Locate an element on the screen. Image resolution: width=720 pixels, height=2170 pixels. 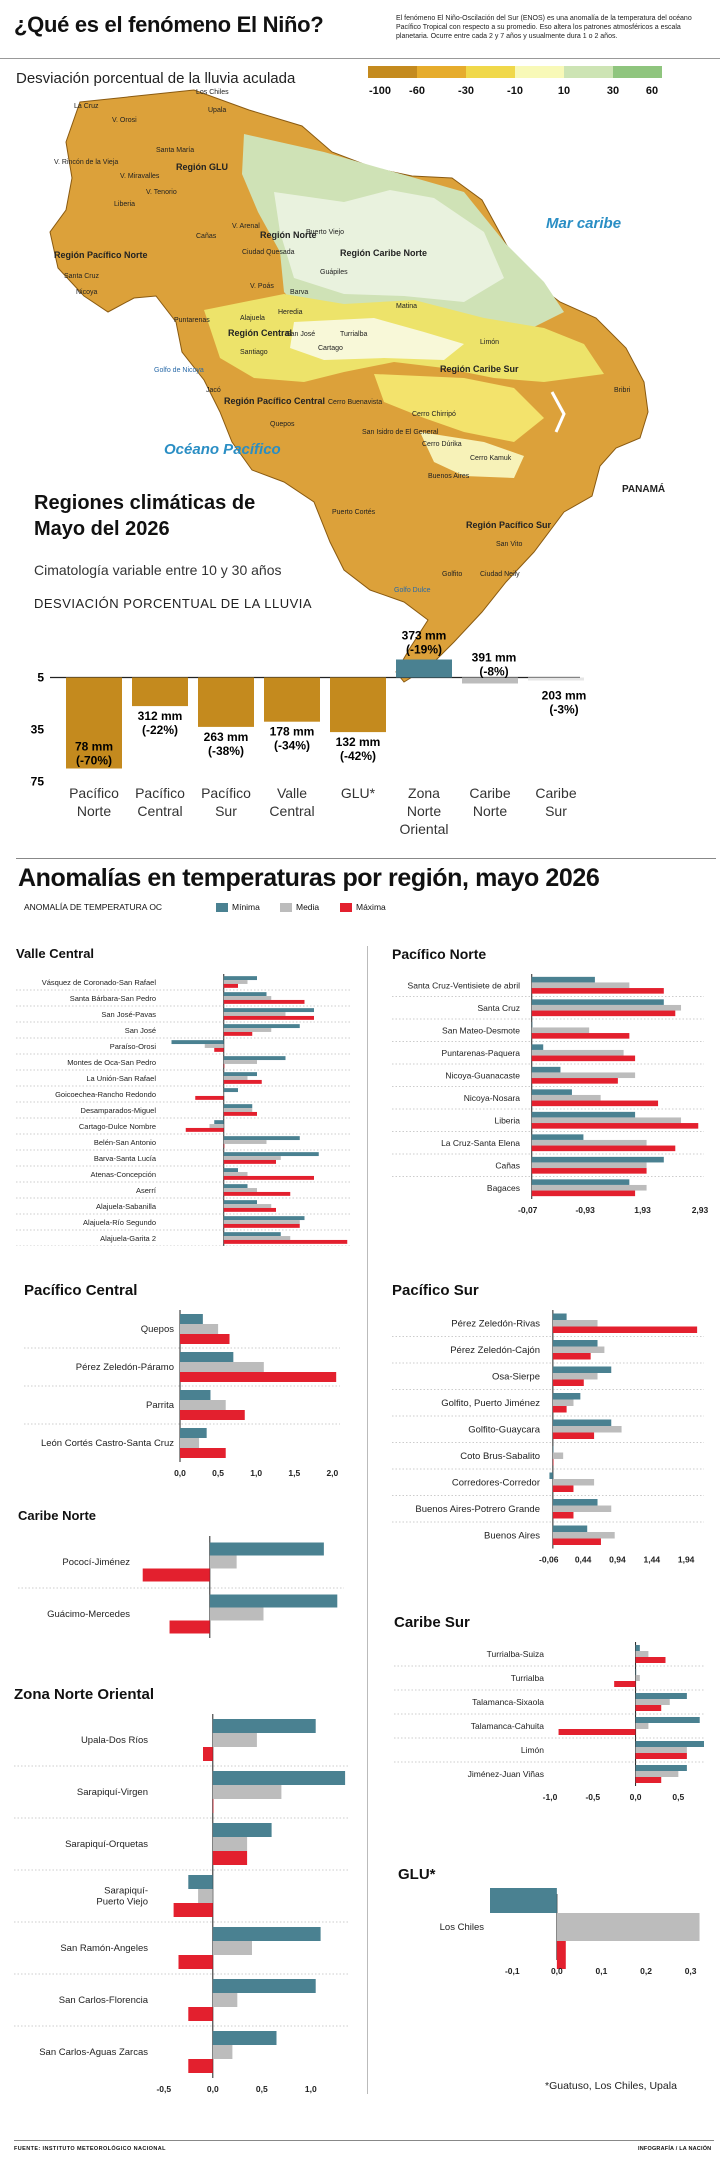
scale-label: 60 is located at coordinates (652, 91).